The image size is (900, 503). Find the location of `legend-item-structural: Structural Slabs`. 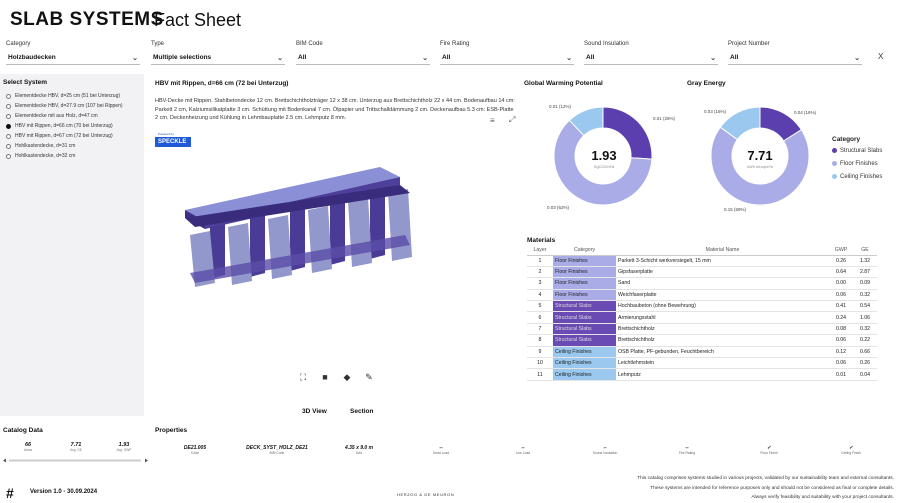

legend-item-structural: Structural Slabs is located at coordinates (857, 150).